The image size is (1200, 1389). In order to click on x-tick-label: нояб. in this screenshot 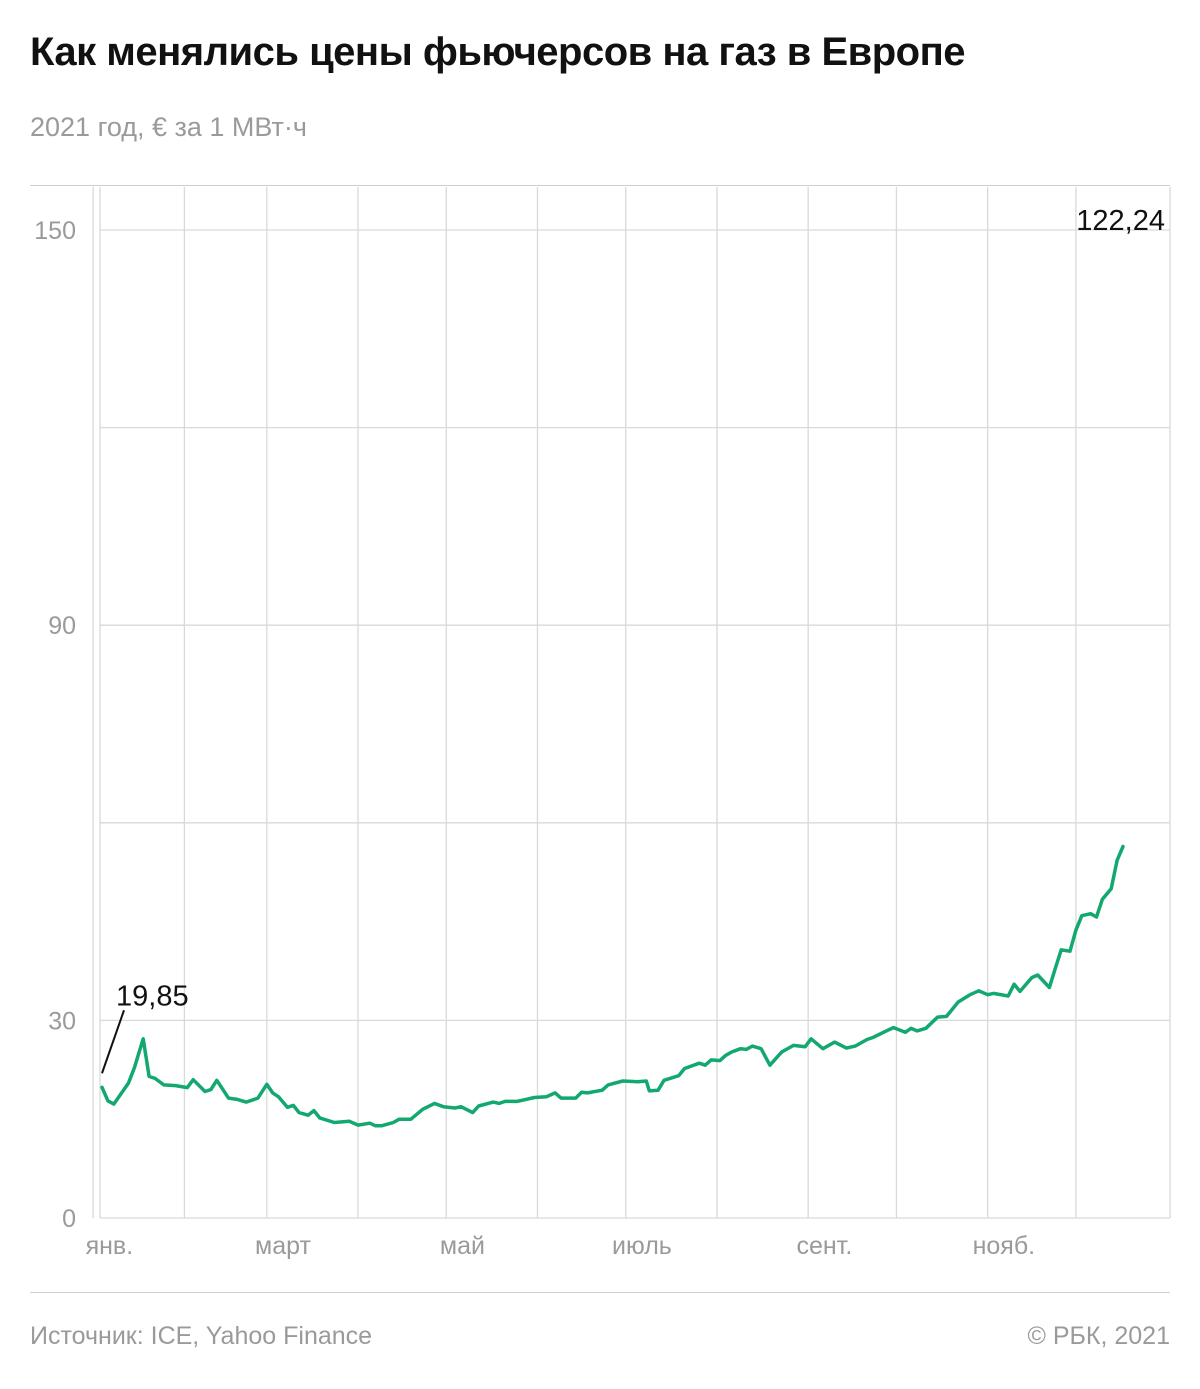, I will do `click(1004, 1246)`.